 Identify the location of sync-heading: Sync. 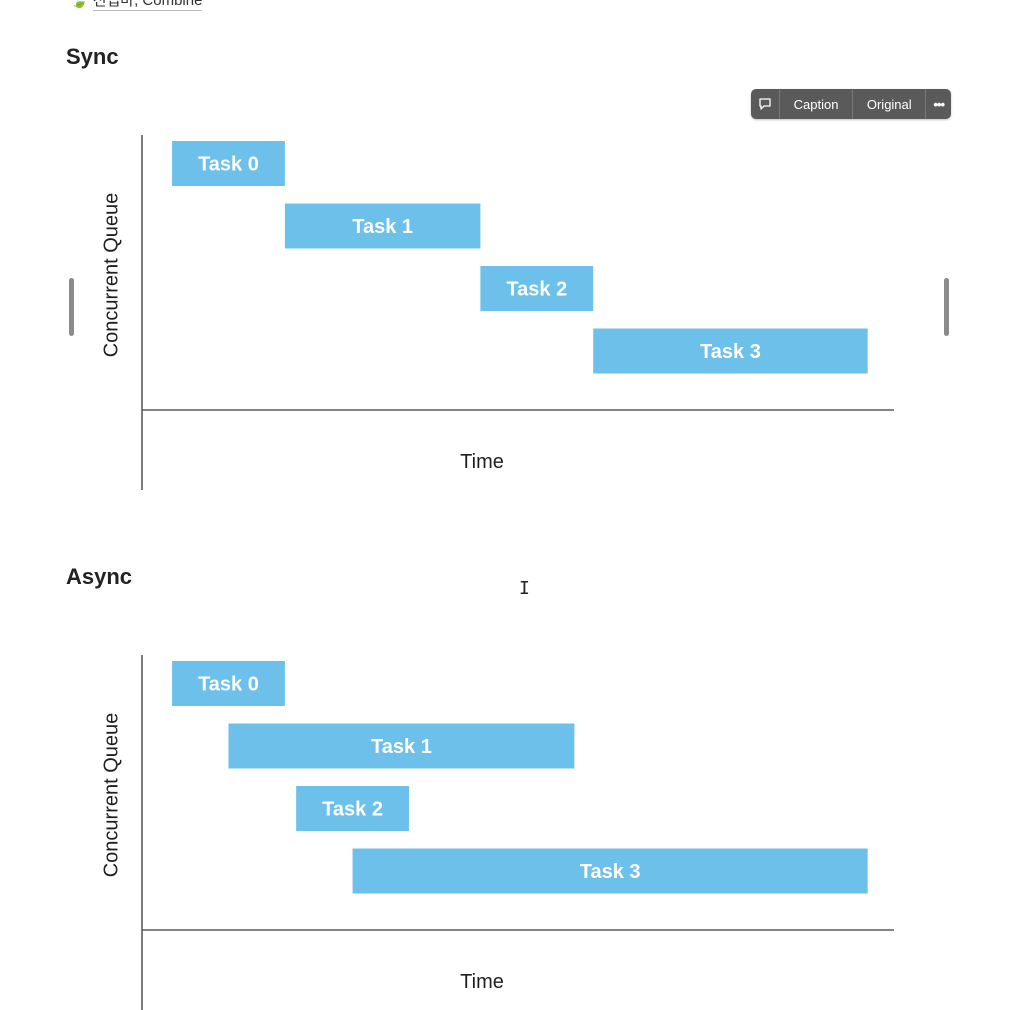
(92, 56).